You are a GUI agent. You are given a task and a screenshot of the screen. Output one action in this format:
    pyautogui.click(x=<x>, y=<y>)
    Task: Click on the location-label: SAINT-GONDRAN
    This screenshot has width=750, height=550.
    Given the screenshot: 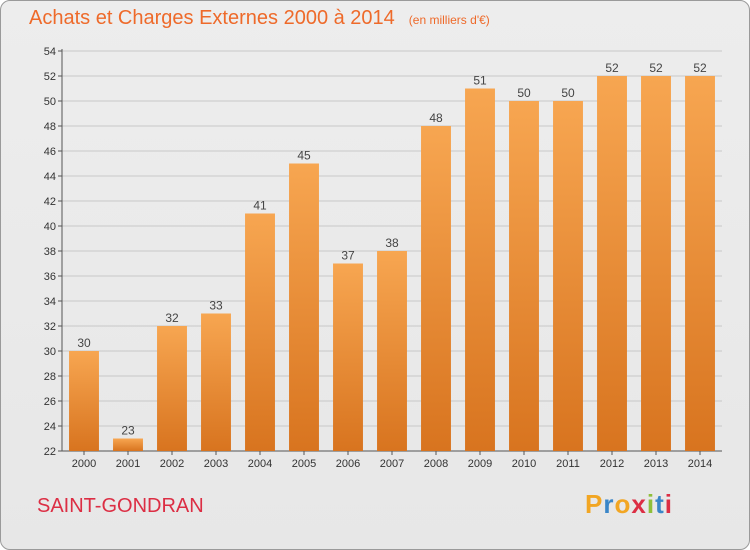 What is the action you would take?
    pyautogui.click(x=120, y=506)
    